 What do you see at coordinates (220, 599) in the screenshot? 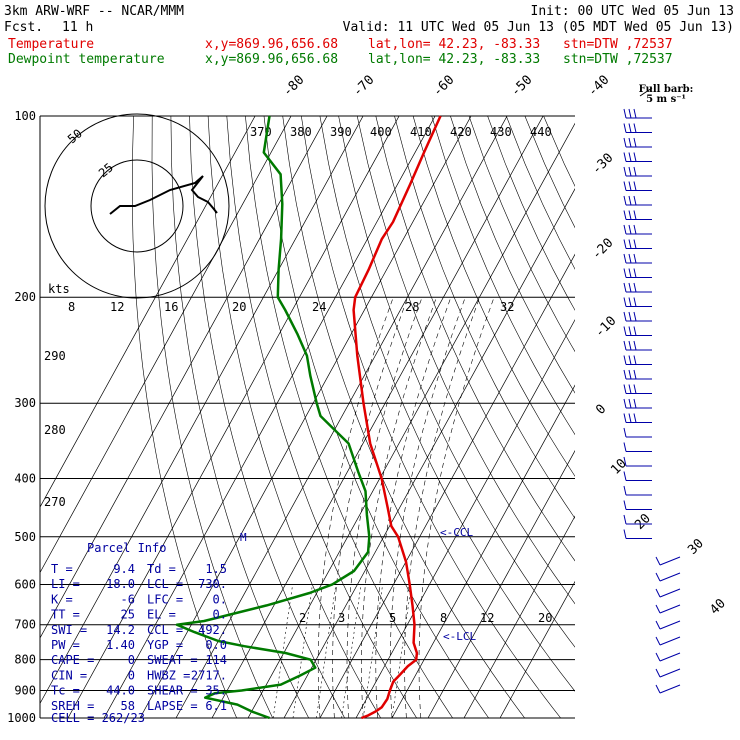
I see `parcel-row-value2-2: 0.` at bounding box center [220, 599].